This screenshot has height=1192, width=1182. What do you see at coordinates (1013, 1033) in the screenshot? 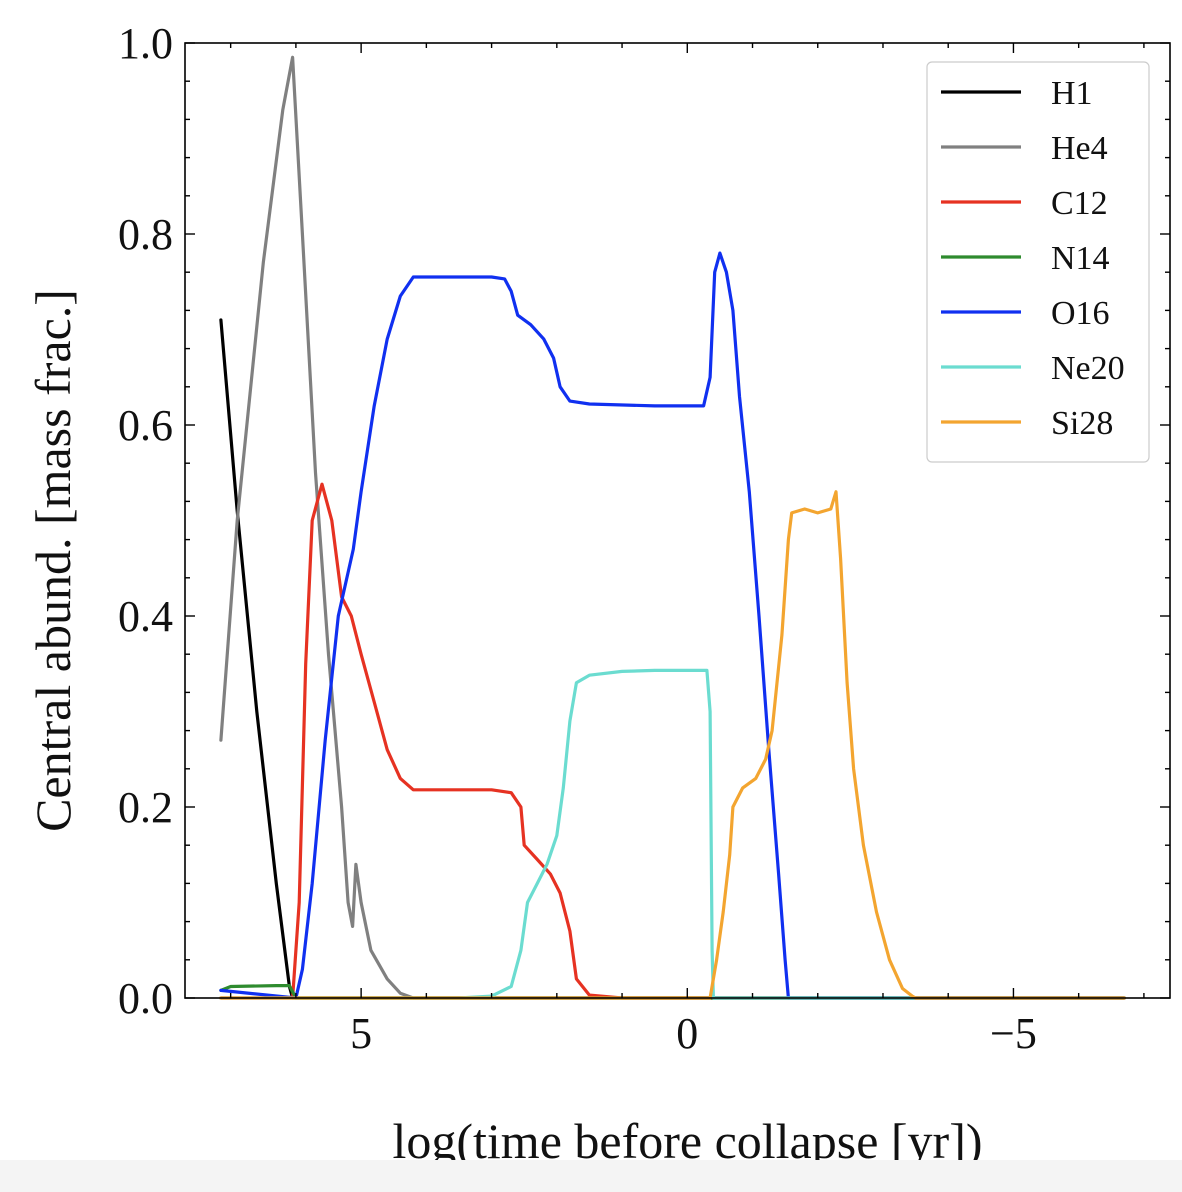
I see `x-tick-label: −5` at bounding box center [1013, 1033].